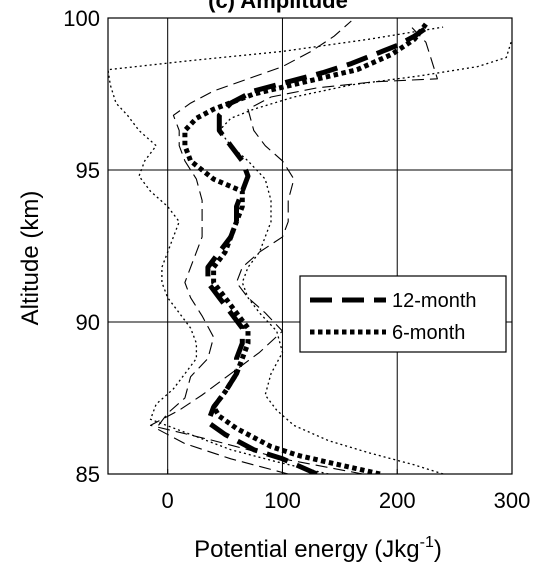 This screenshot has height=569, width=549. What do you see at coordinates (88, 170) in the screenshot?
I see `y-tick-label: 95` at bounding box center [88, 170].